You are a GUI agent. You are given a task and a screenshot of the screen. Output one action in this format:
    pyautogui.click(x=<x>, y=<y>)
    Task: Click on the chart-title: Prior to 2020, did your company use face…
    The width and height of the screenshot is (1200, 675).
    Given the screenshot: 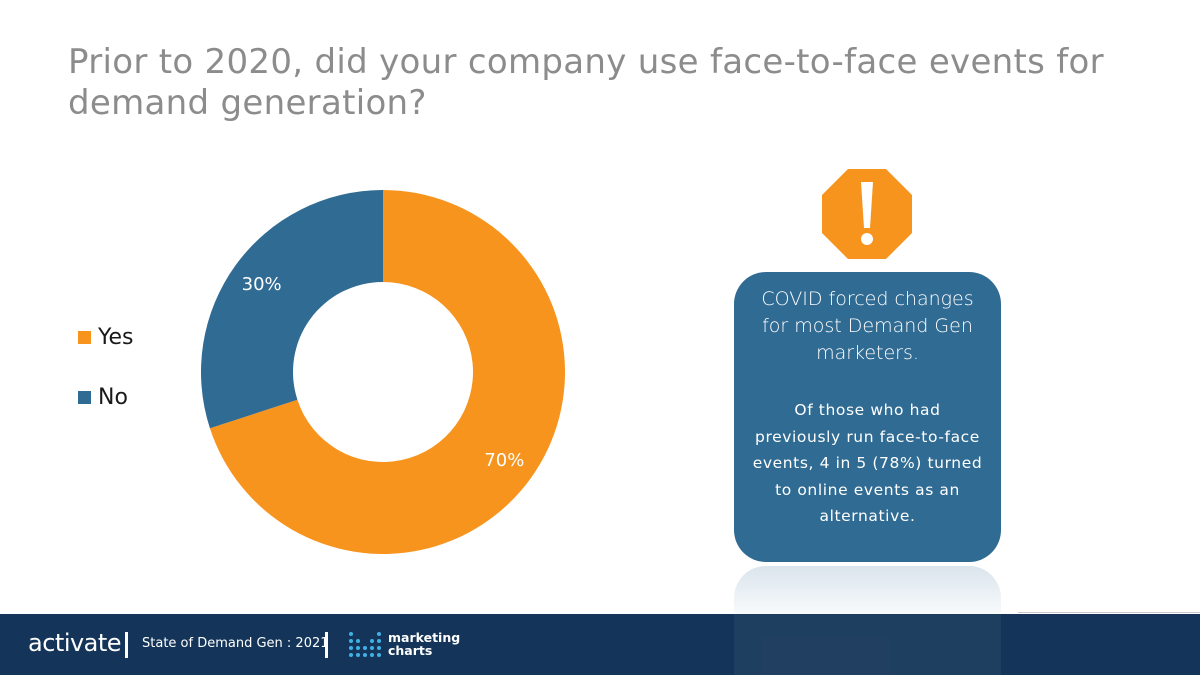 What is the action you would take?
    pyautogui.click(x=586, y=82)
    